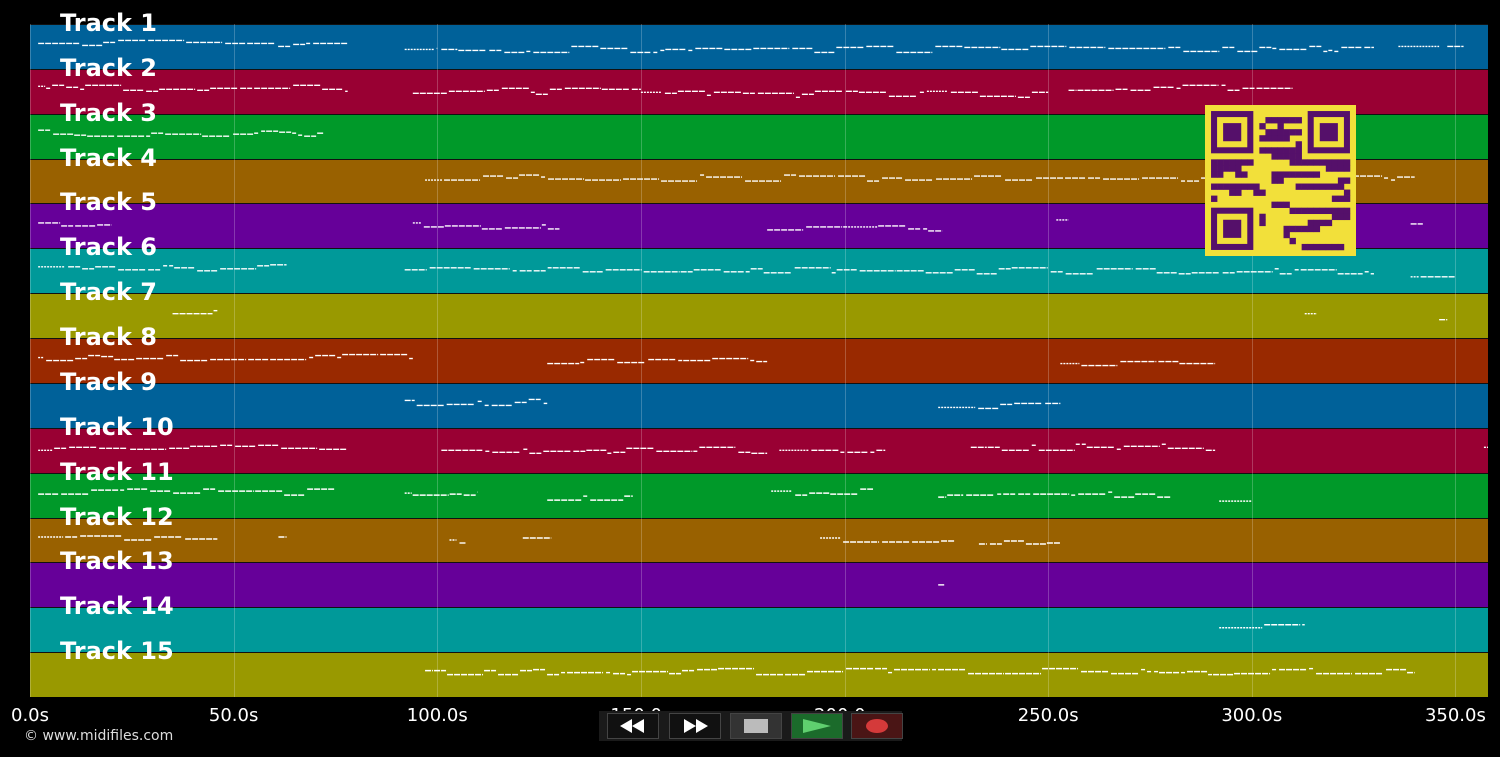 The width and height of the screenshot is (1500, 757). I want to click on track-label: Track 9, so click(109, 381).